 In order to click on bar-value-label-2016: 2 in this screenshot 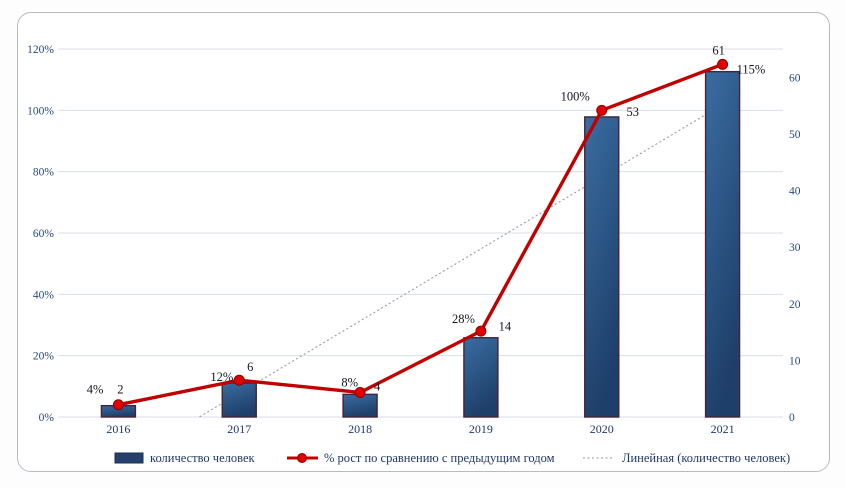, I will do `click(120, 390)`.